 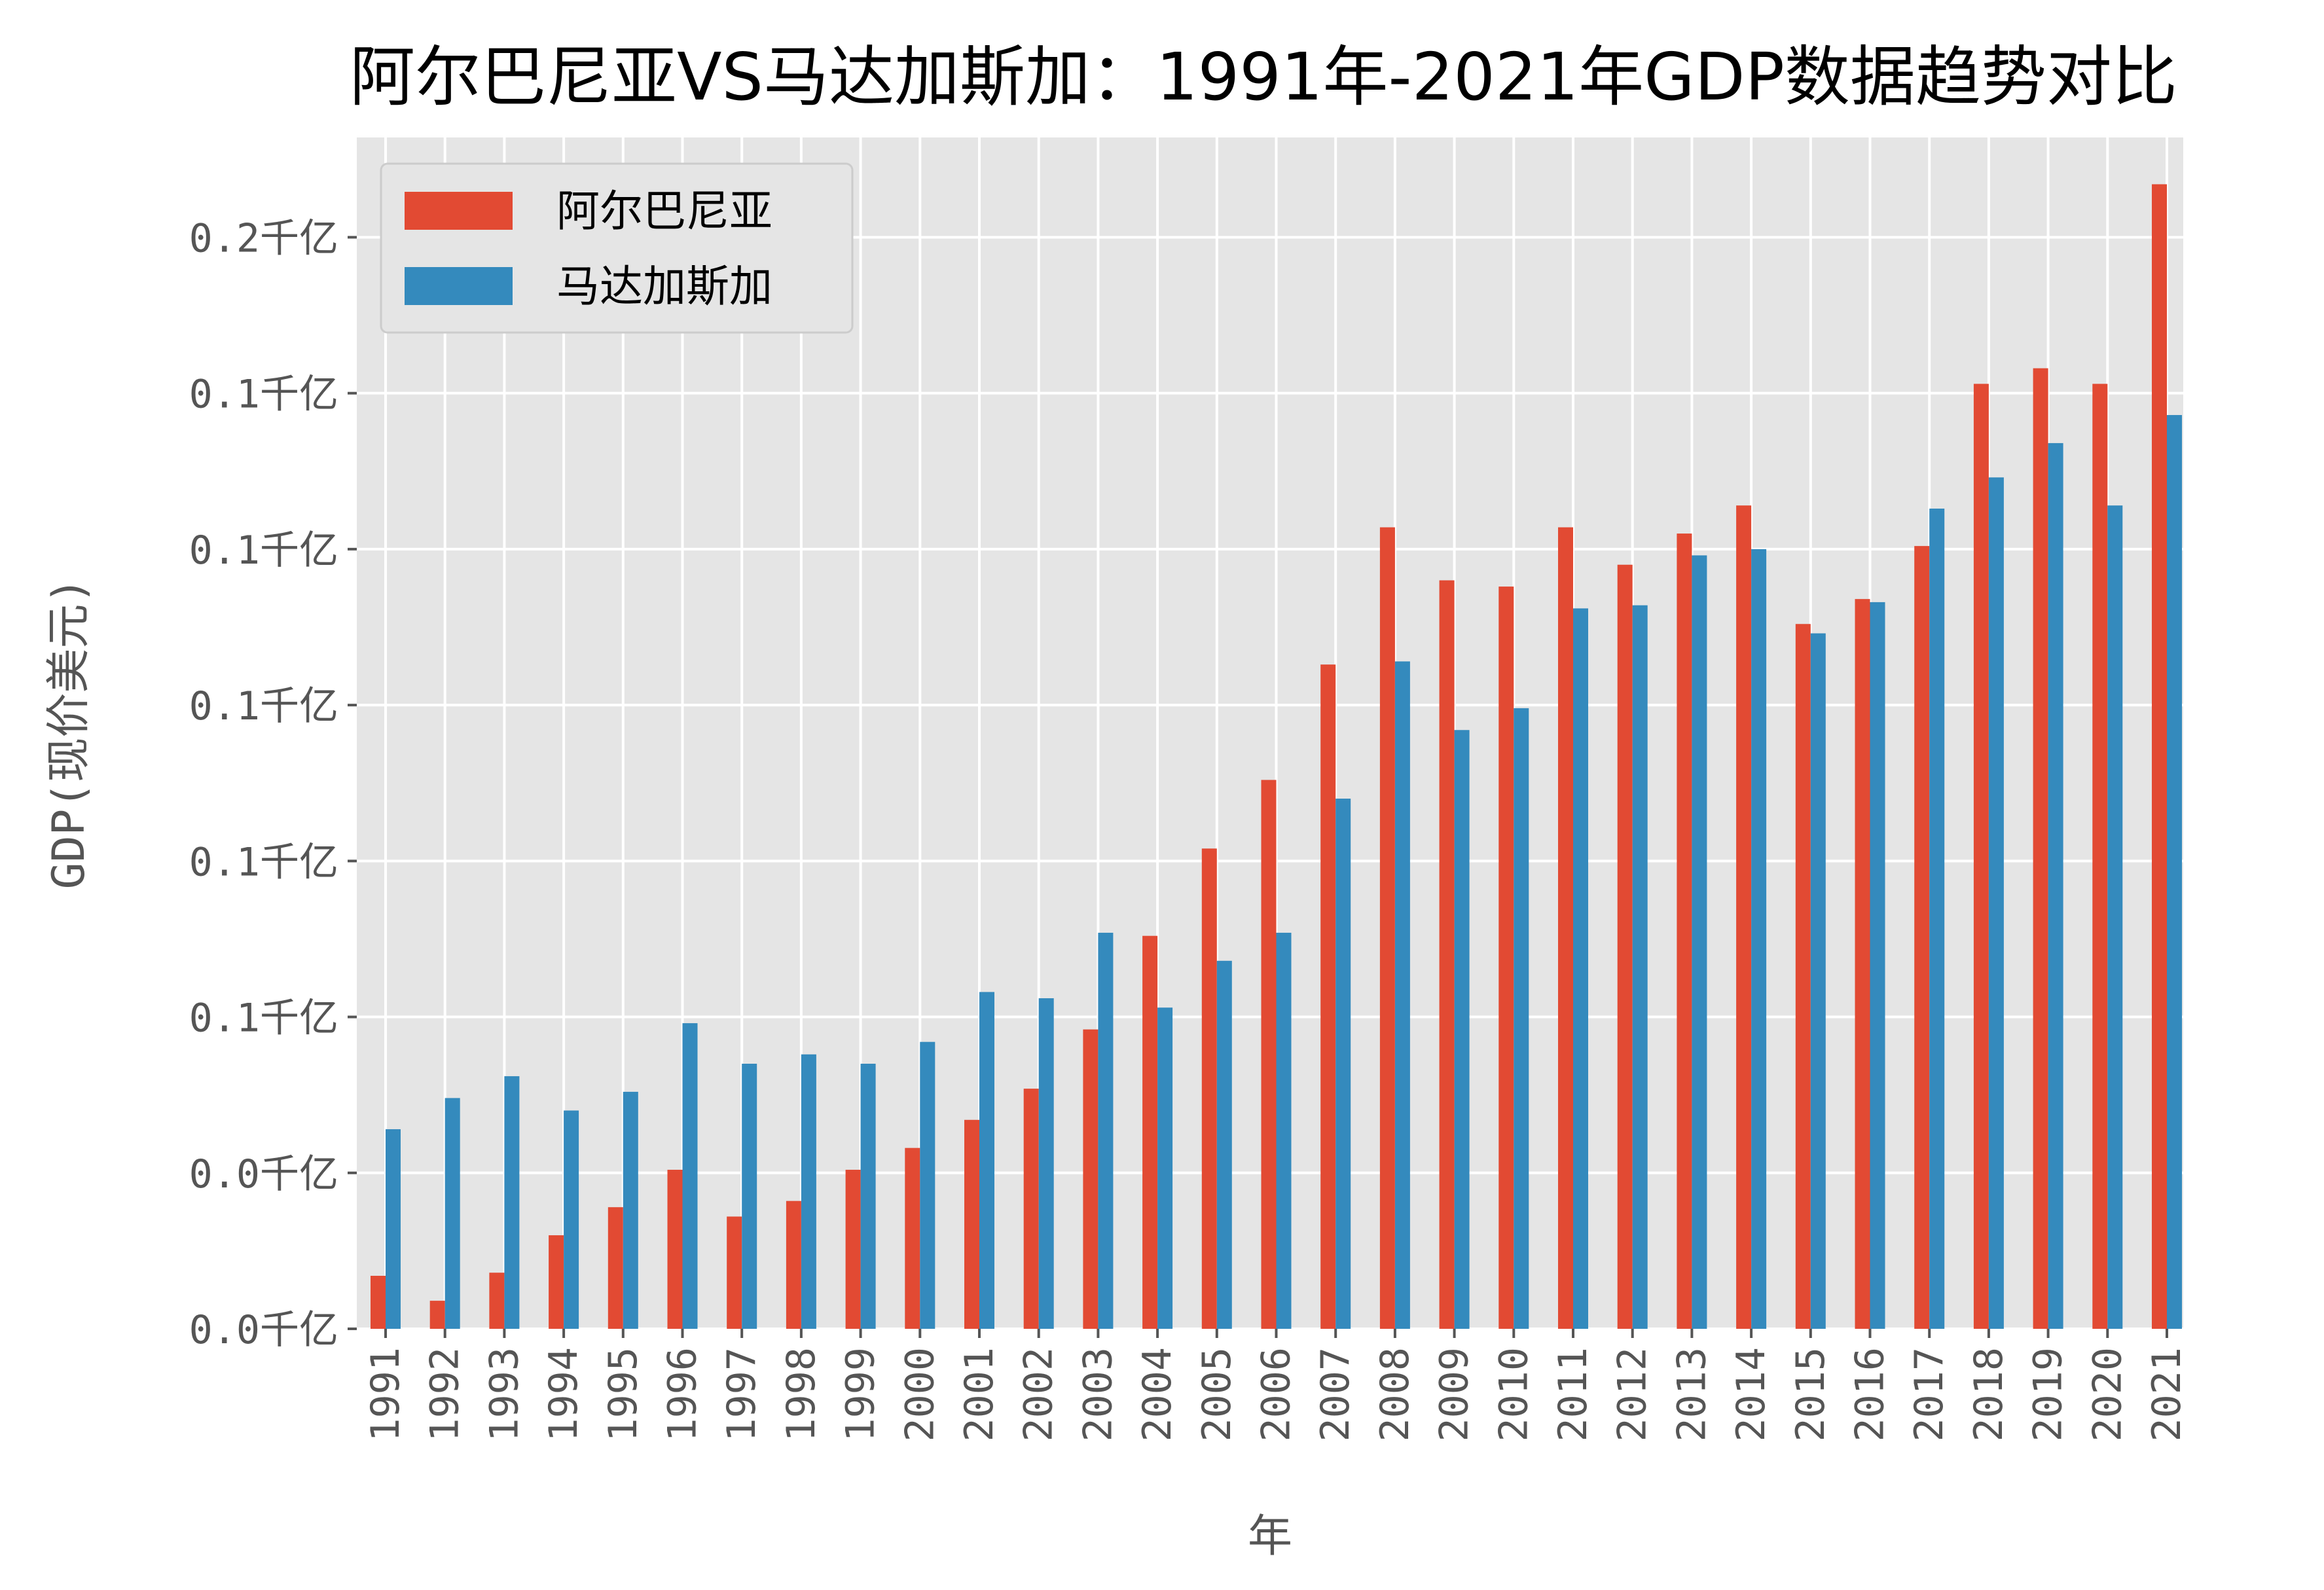 What do you see at coordinates (664, 286) in the screenshot?
I see `legend-label-madagascar: 马达加斯加` at bounding box center [664, 286].